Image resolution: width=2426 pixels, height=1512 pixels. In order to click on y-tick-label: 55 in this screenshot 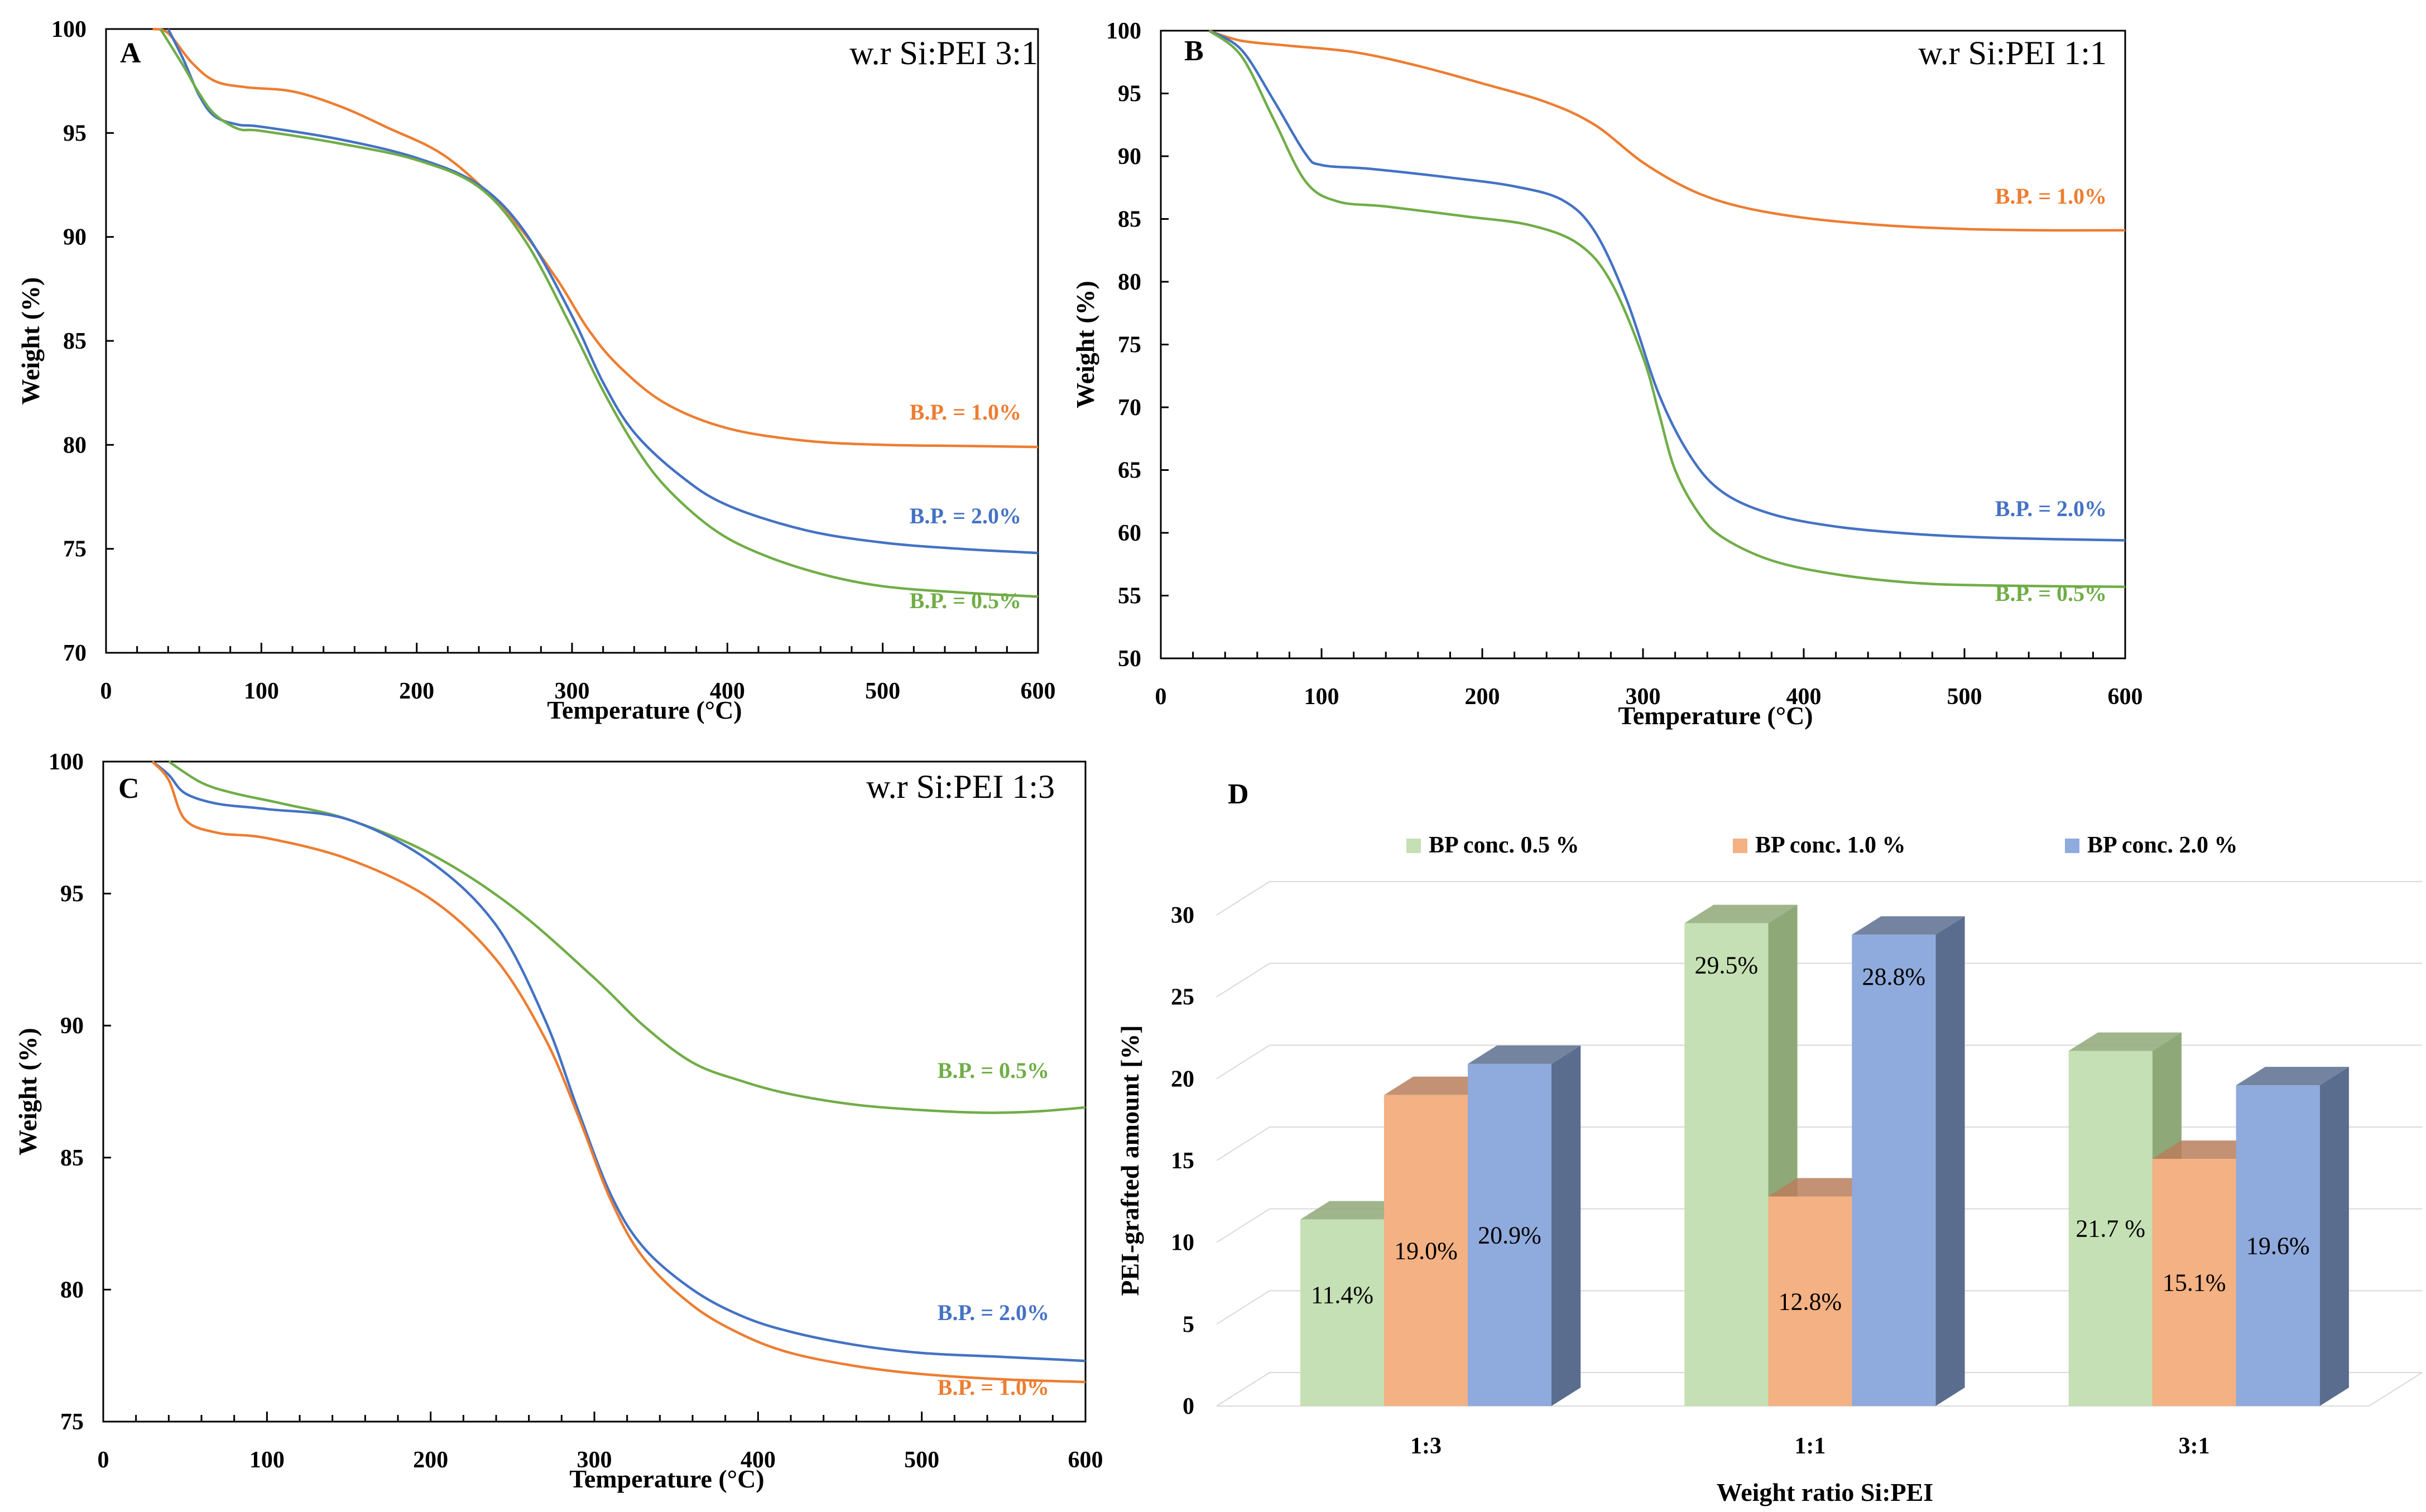, I will do `click(1129, 596)`.